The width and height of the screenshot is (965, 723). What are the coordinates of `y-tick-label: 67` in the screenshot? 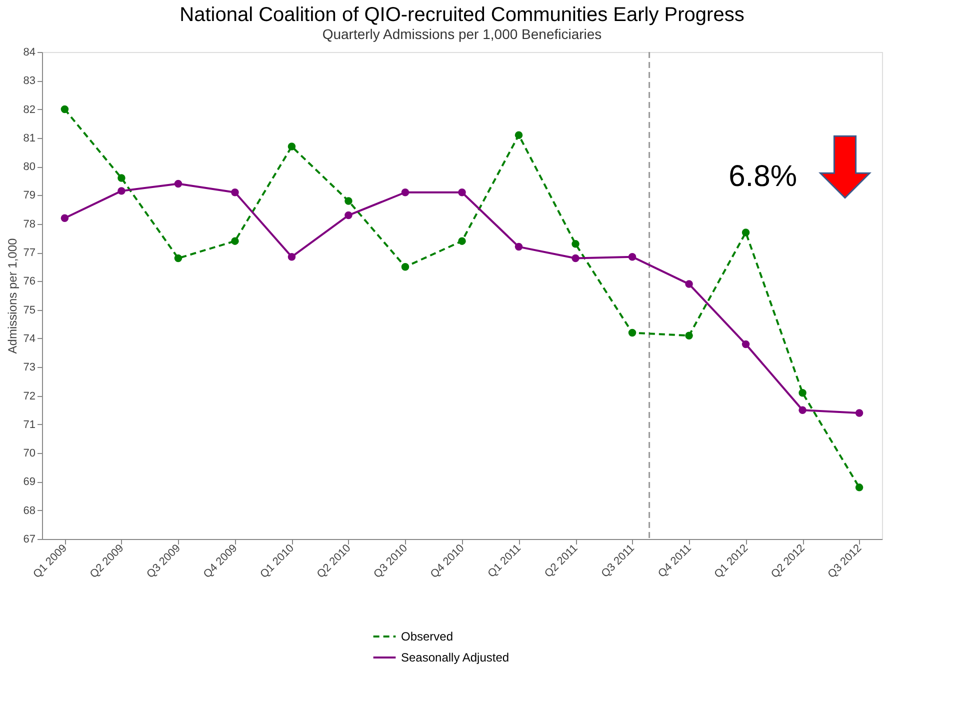 It's located at (29, 540).